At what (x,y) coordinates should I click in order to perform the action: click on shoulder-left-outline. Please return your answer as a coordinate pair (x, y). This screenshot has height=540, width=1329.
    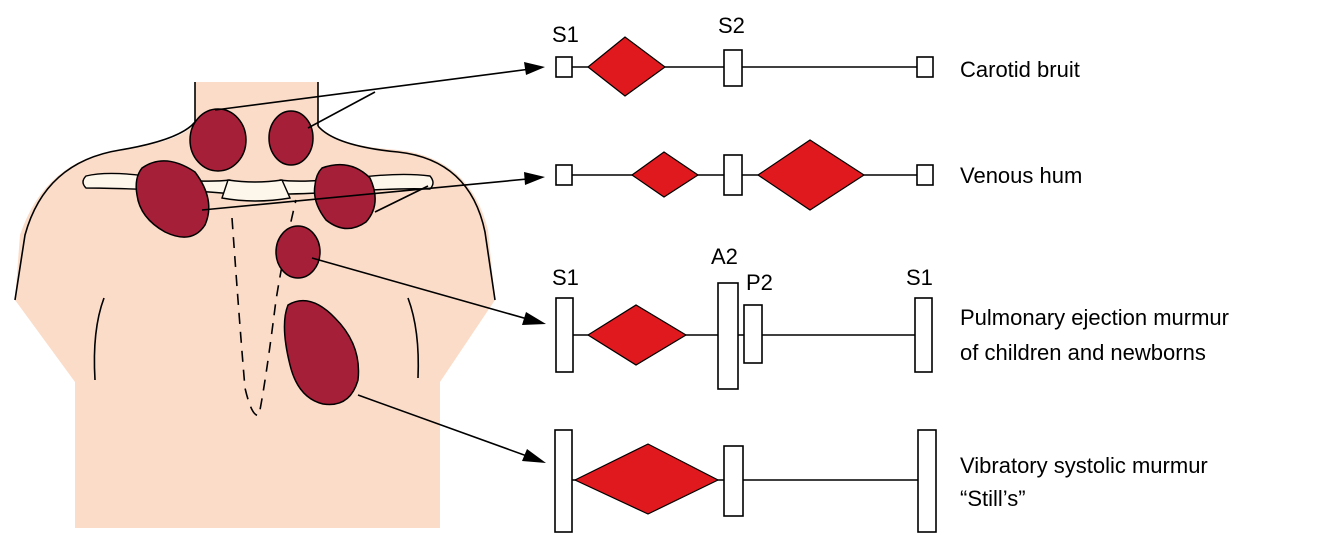
    Looking at the image, I should click on (105, 211).